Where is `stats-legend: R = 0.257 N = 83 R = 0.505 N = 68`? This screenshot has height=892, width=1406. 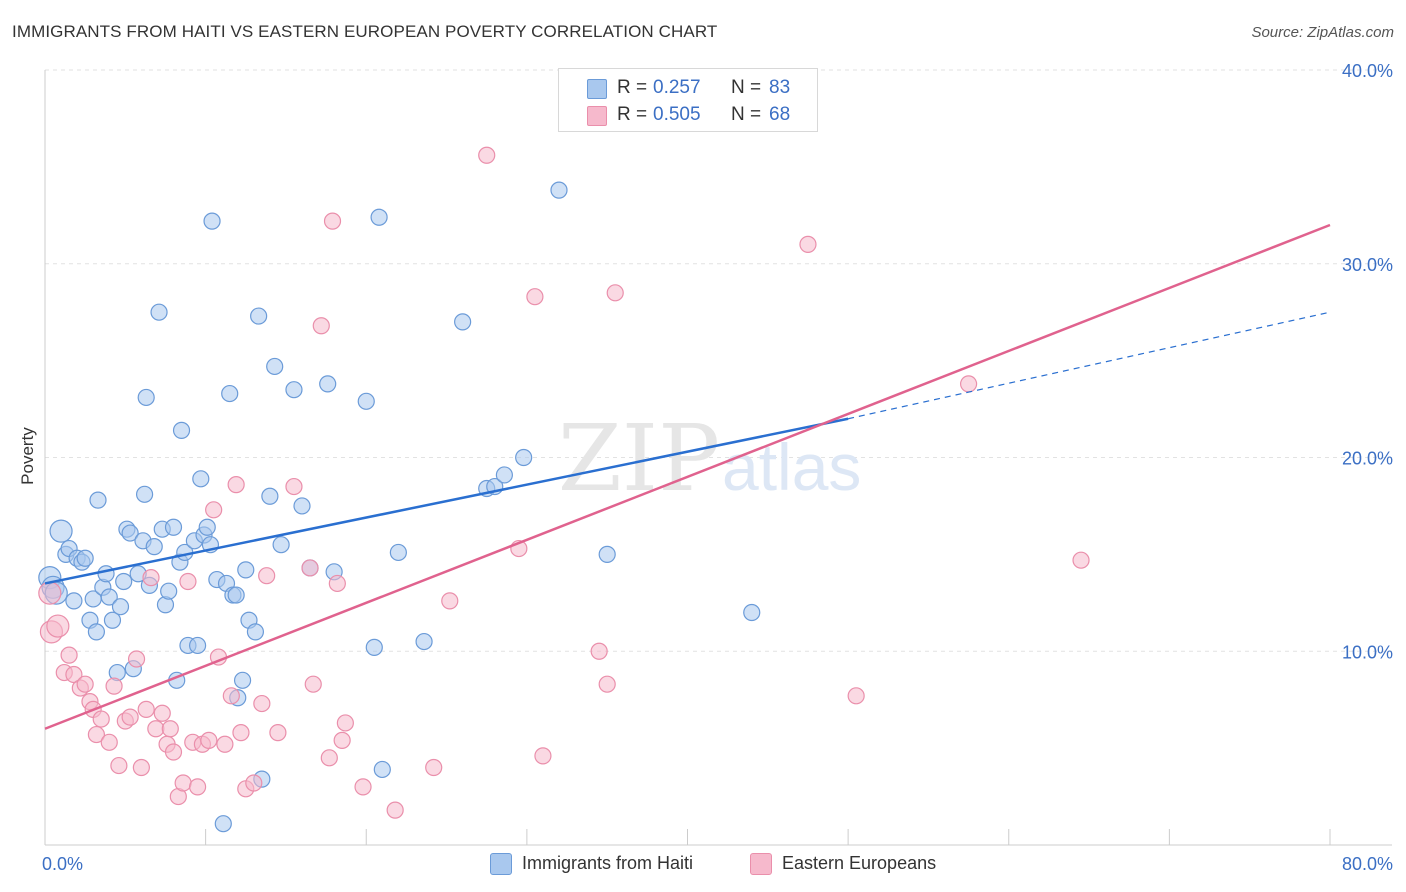
stats-legend: R = 0.257 N = 83 R = 0.505 N = 68 is located at coordinates (688, 100).